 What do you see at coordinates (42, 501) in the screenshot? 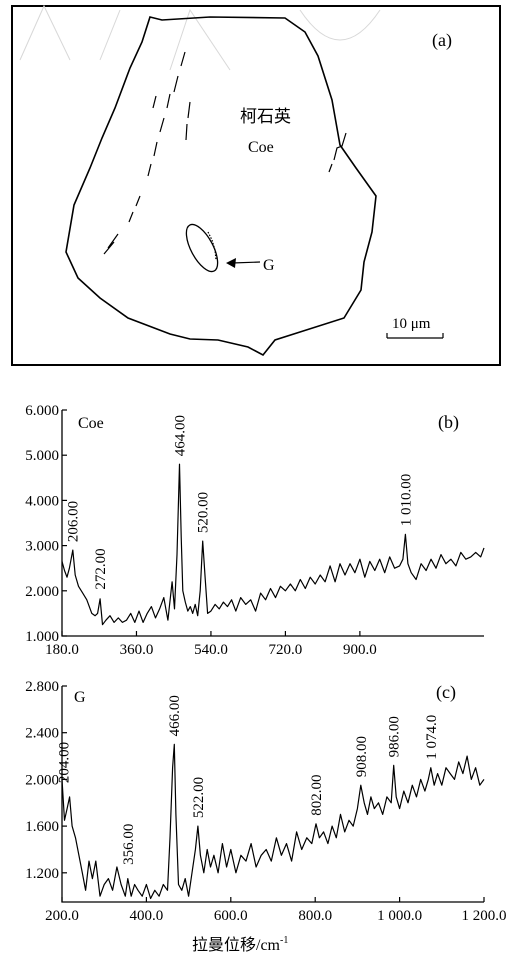
I see `y-tick-label: 4.000` at bounding box center [42, 501].